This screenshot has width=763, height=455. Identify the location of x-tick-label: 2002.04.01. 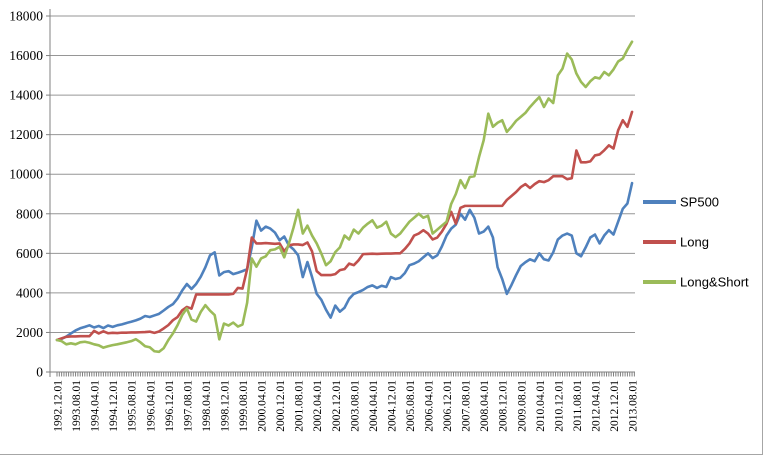
(318, 406).